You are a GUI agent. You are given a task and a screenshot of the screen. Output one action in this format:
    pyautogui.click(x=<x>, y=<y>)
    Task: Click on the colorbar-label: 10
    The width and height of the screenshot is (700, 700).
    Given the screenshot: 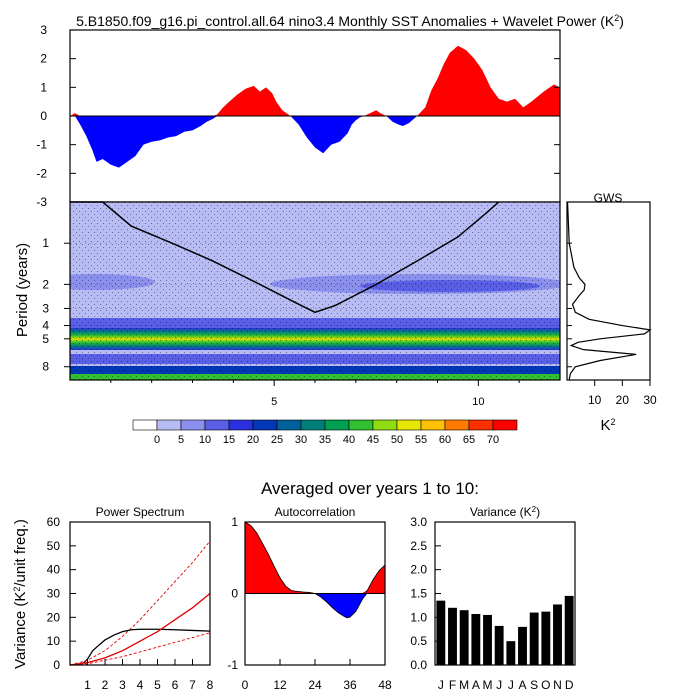 What is the action you would take?
    pyautogui.click(x=205, y=440)
    